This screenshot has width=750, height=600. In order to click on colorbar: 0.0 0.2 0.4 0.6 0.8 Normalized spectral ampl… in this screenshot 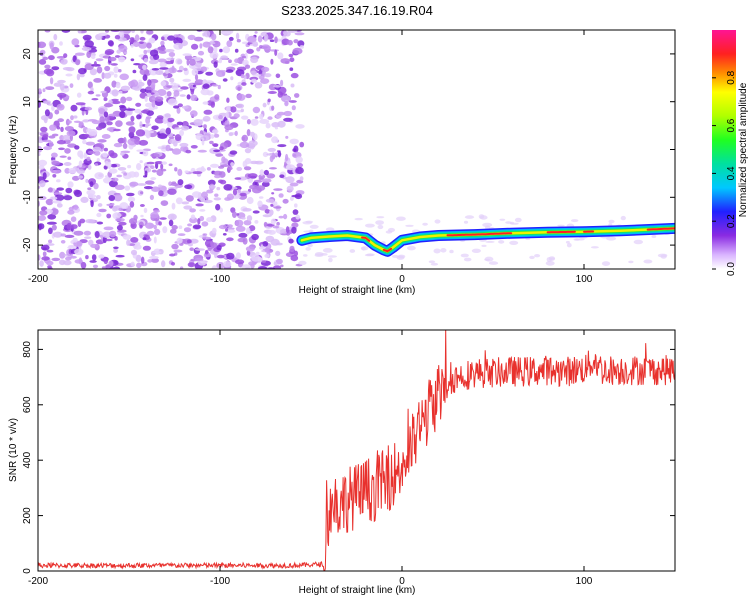, I will do `click(730, 153)`.